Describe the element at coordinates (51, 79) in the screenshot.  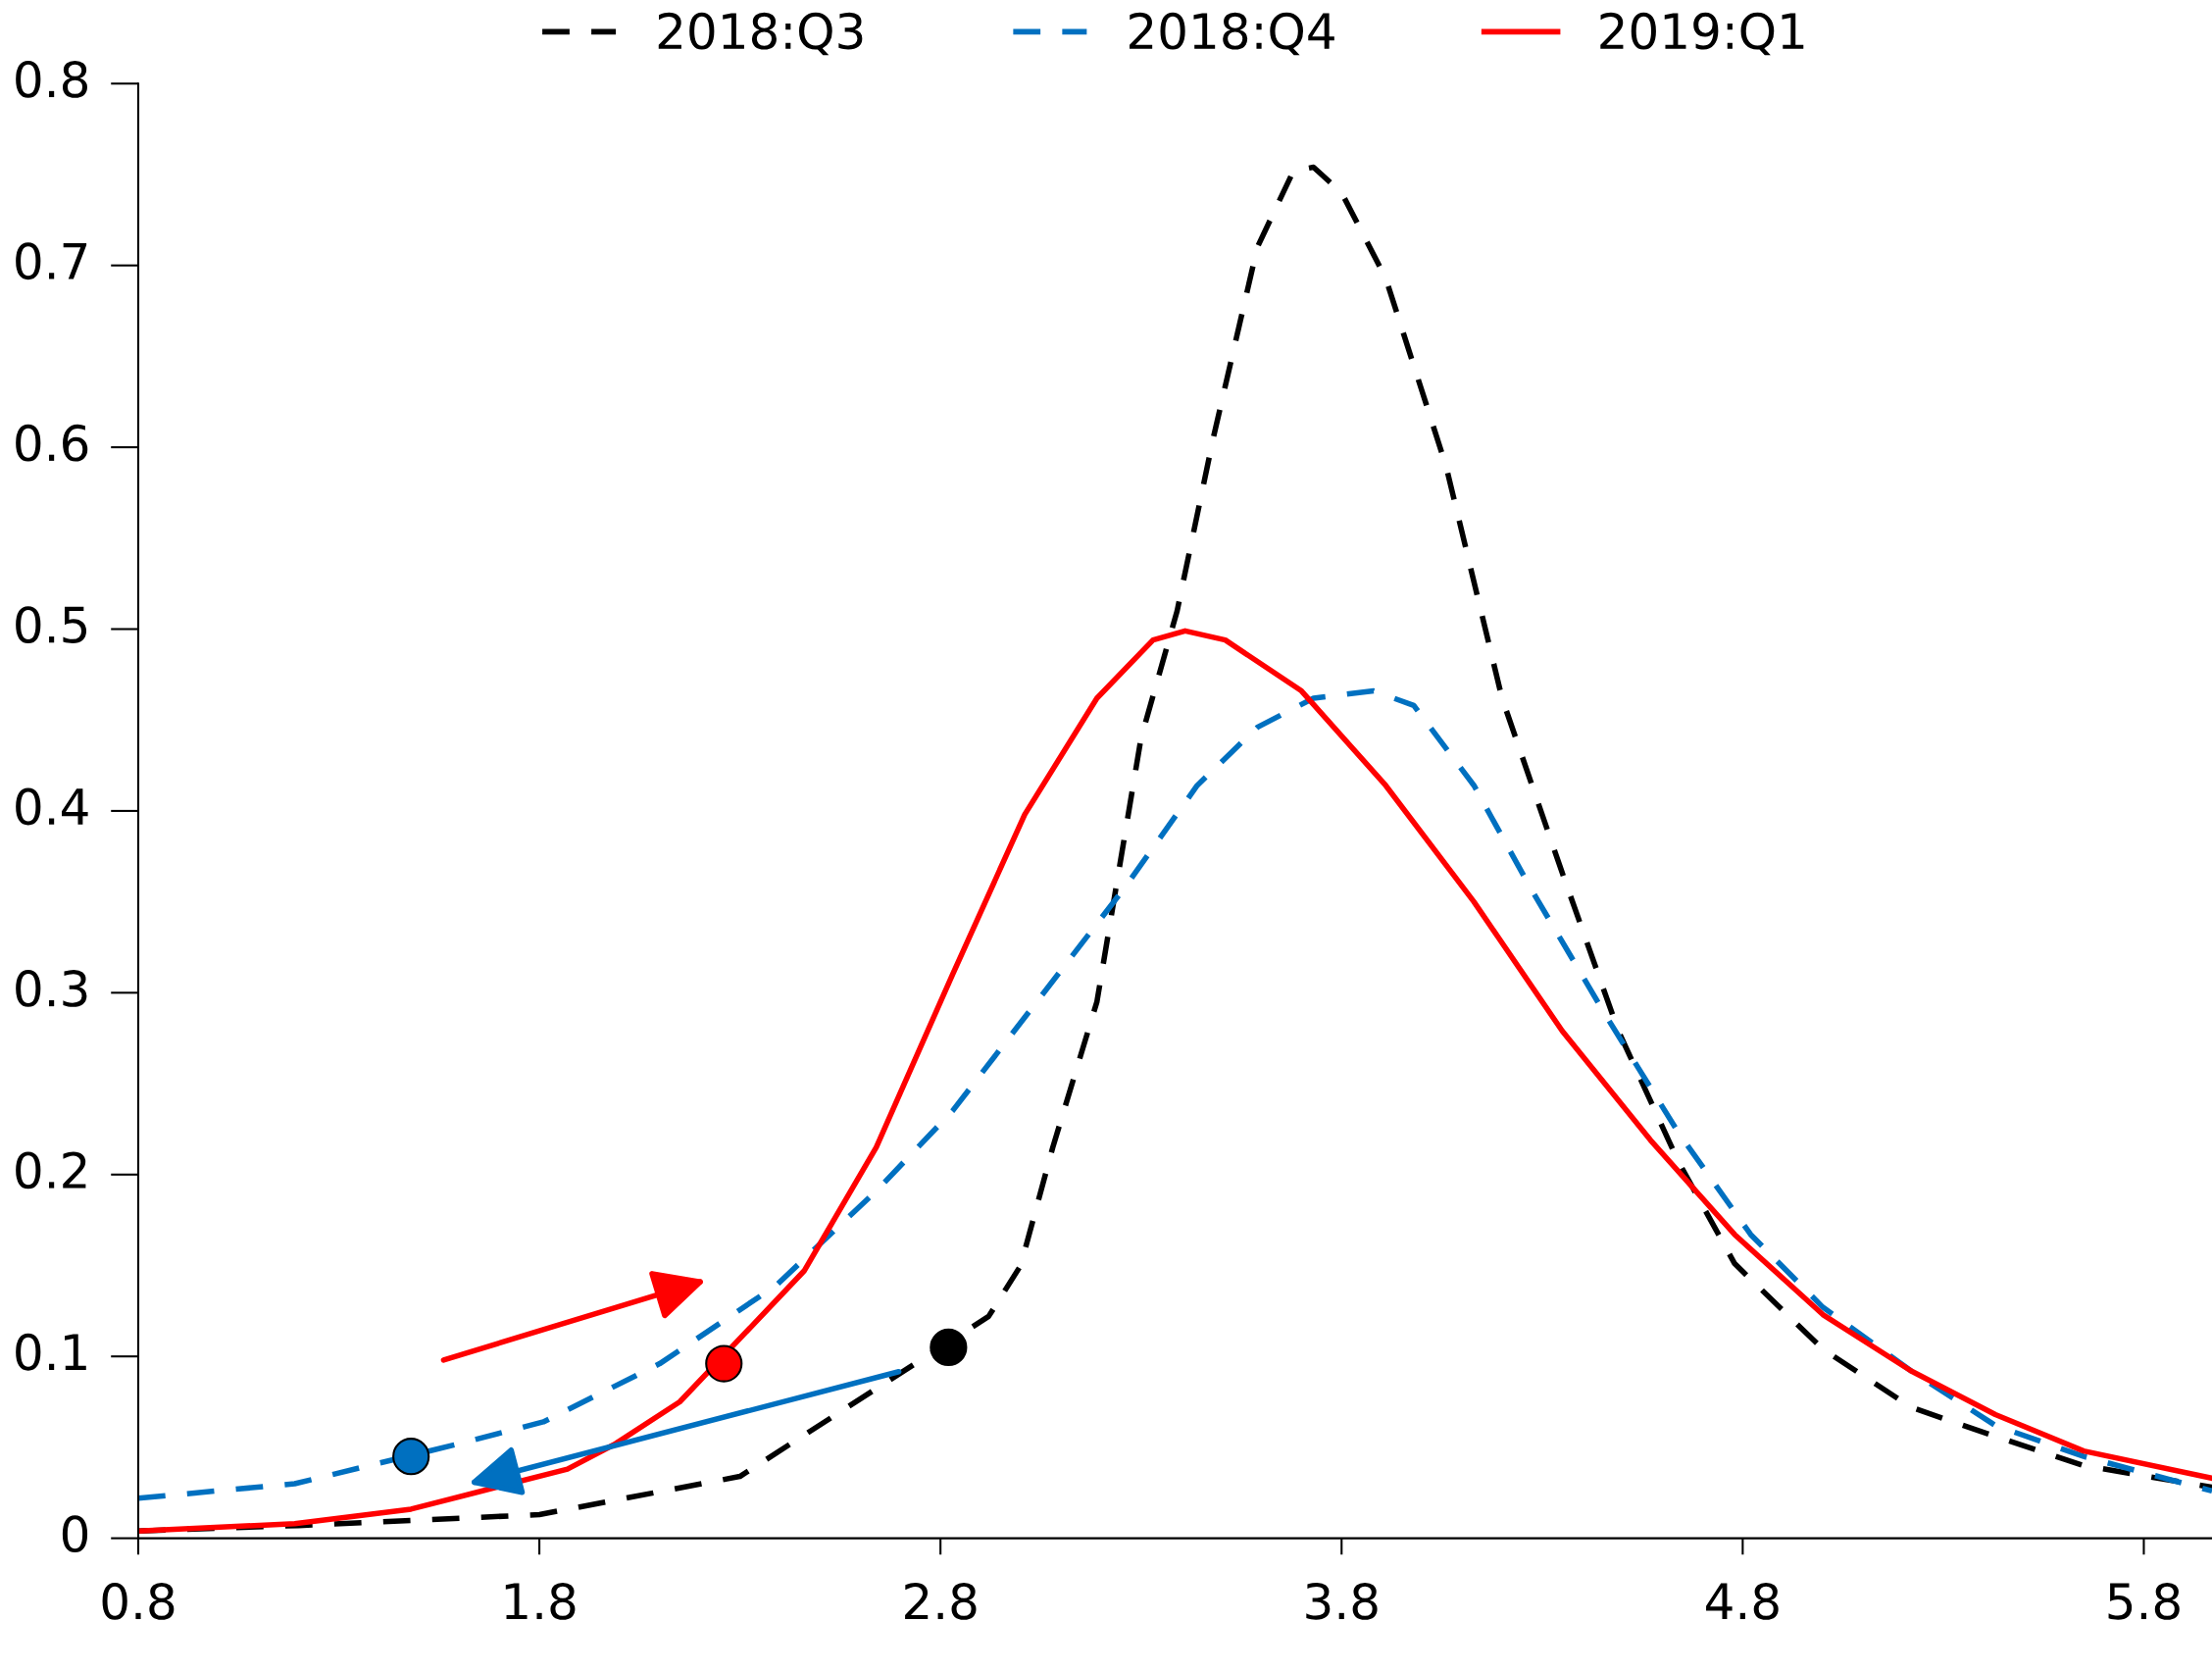
I see `y-tick-label: 0.8` at that location.